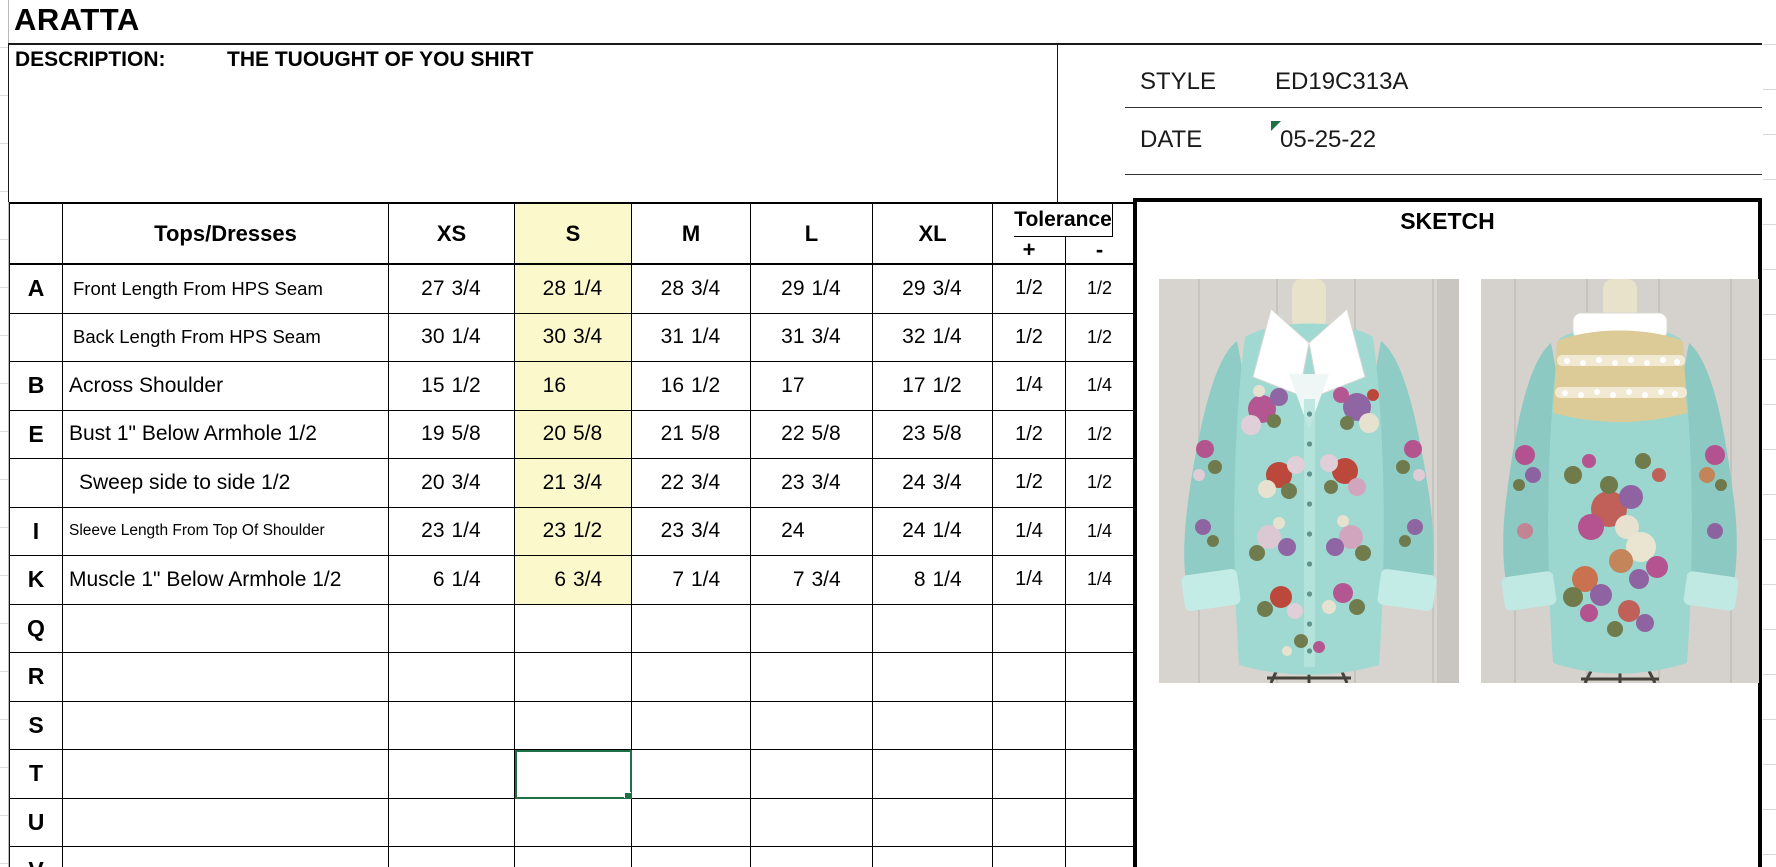 Image resolution: width=1776 pixels, height=867 pixels. What do you see at coordinates (36, 289) in the screenshot?
I see `row-letter: A` at bounding box center [36, 289].